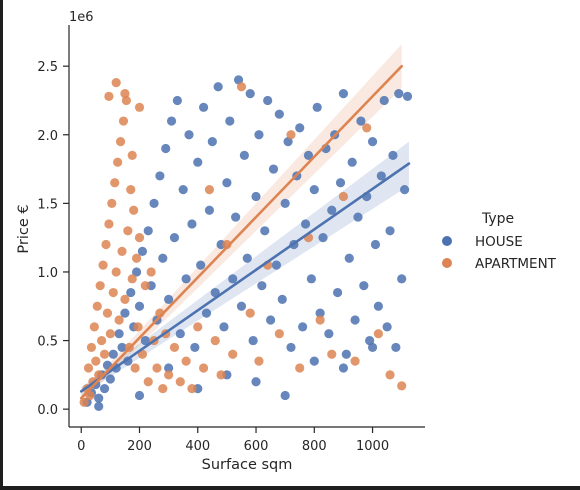  What do you see at coordinates (24, 228) in the screenshot?
I see `y-axis-label: Price €` at bounding box center [24, 228].